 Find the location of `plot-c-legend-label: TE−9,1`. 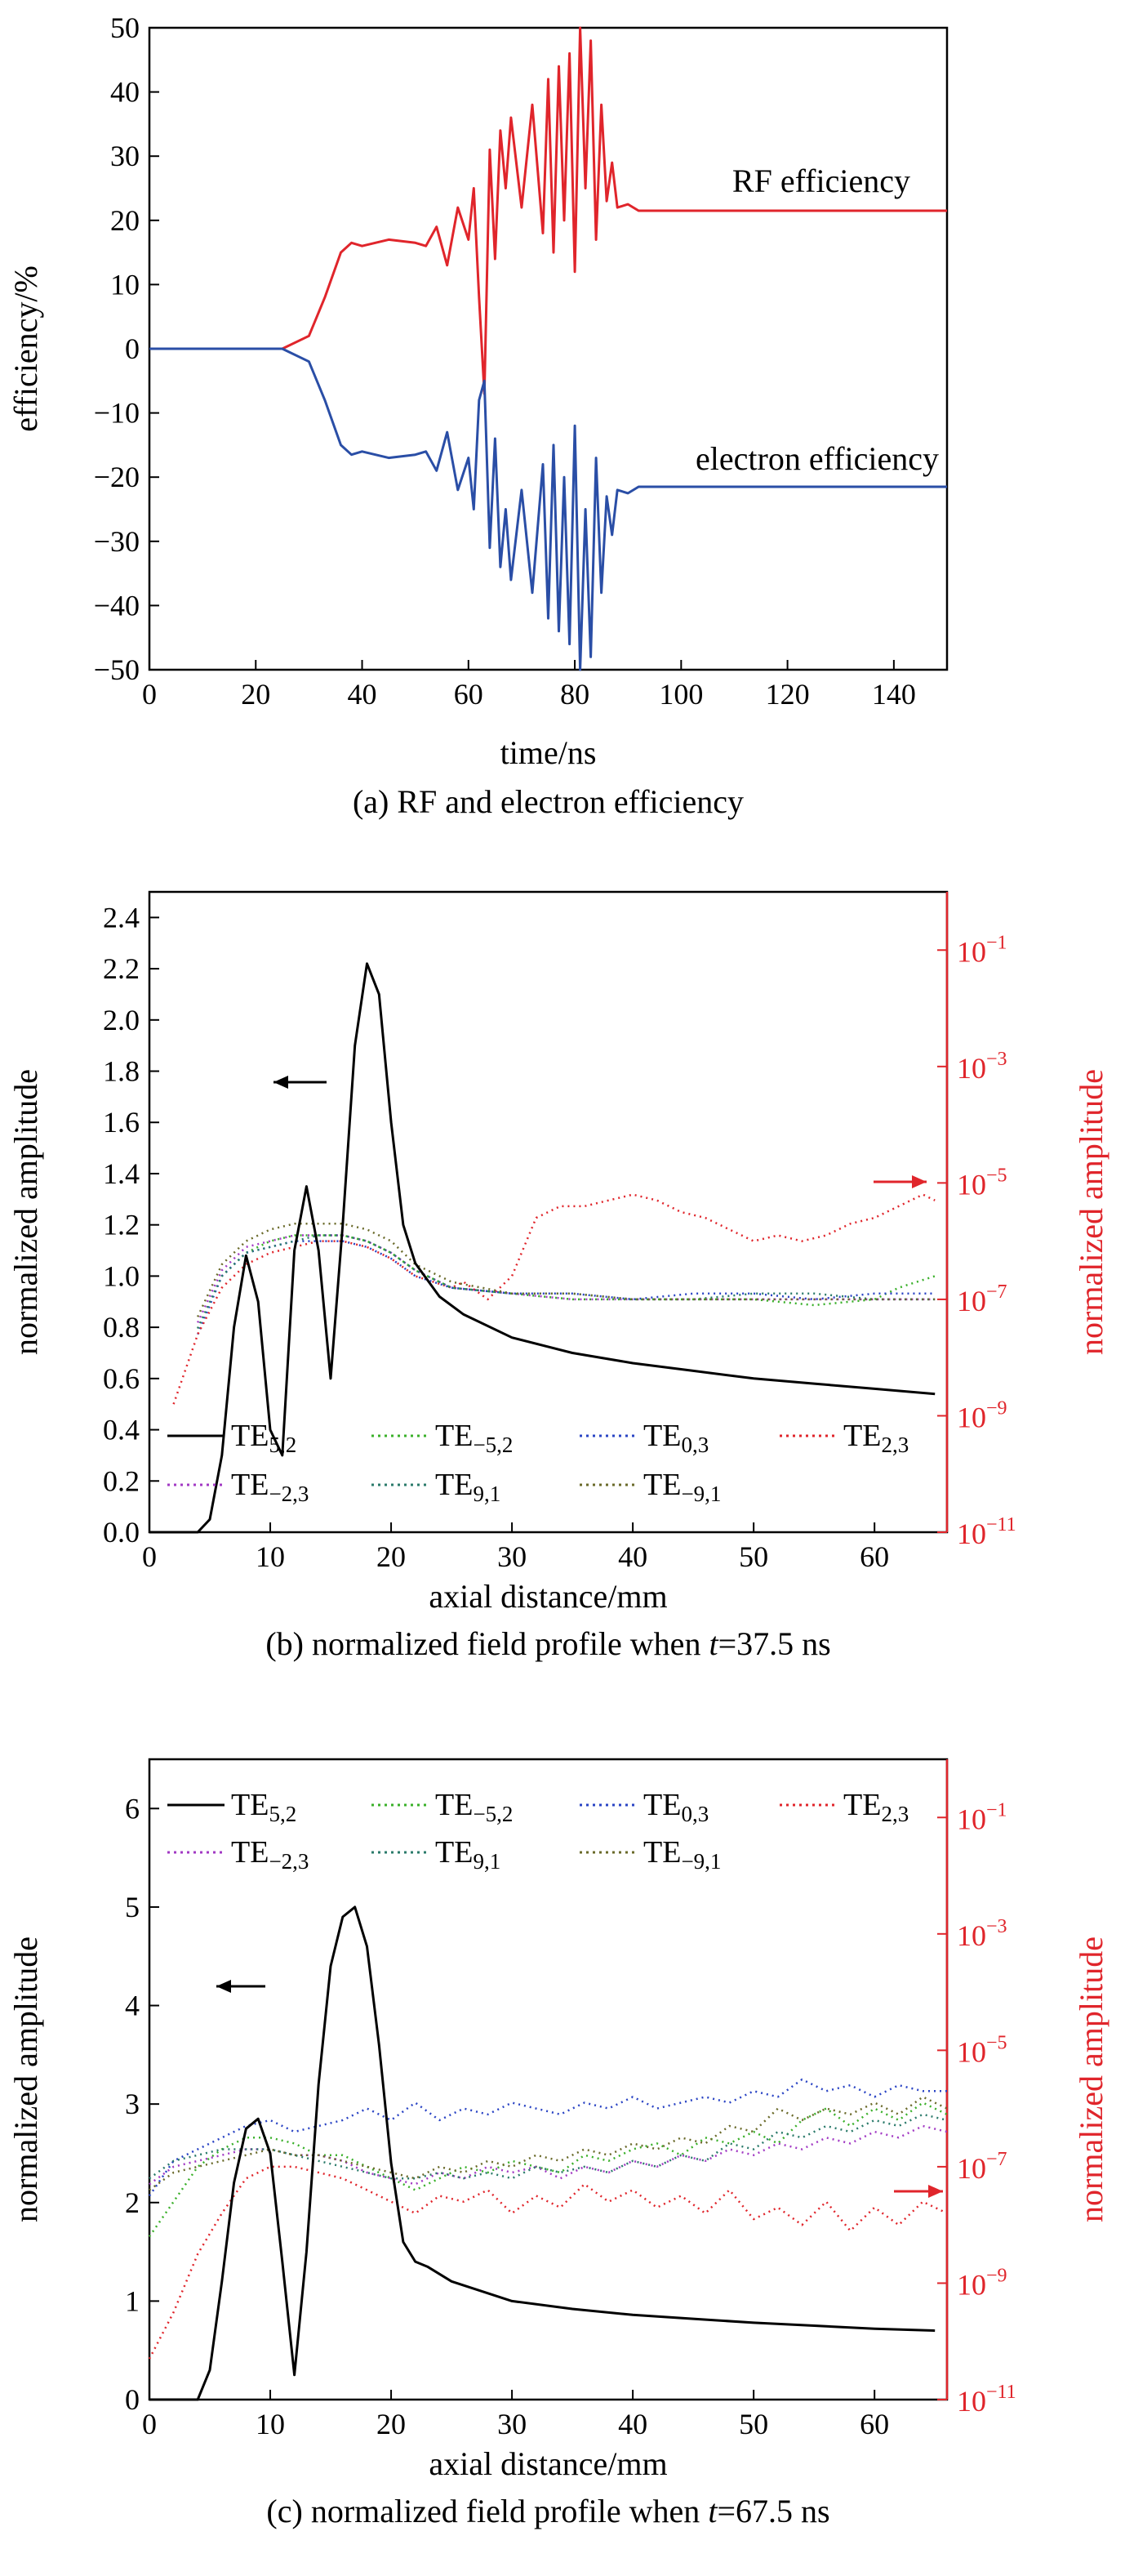

plot-c-legend-label: TE−9,1 is located at coordinates (682, 1854).